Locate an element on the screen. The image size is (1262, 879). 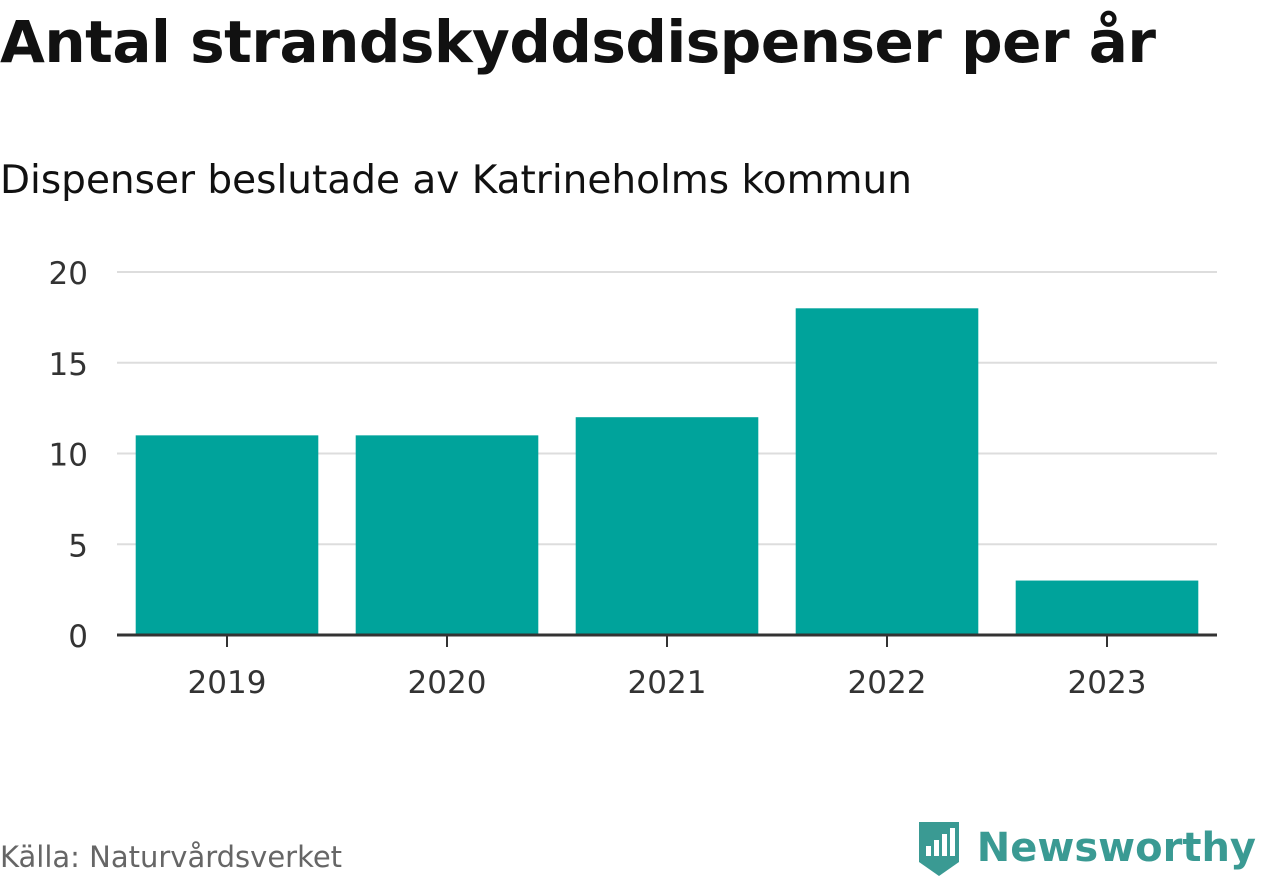
x-tick-label: 2019 is located at coordinates (227, 683).